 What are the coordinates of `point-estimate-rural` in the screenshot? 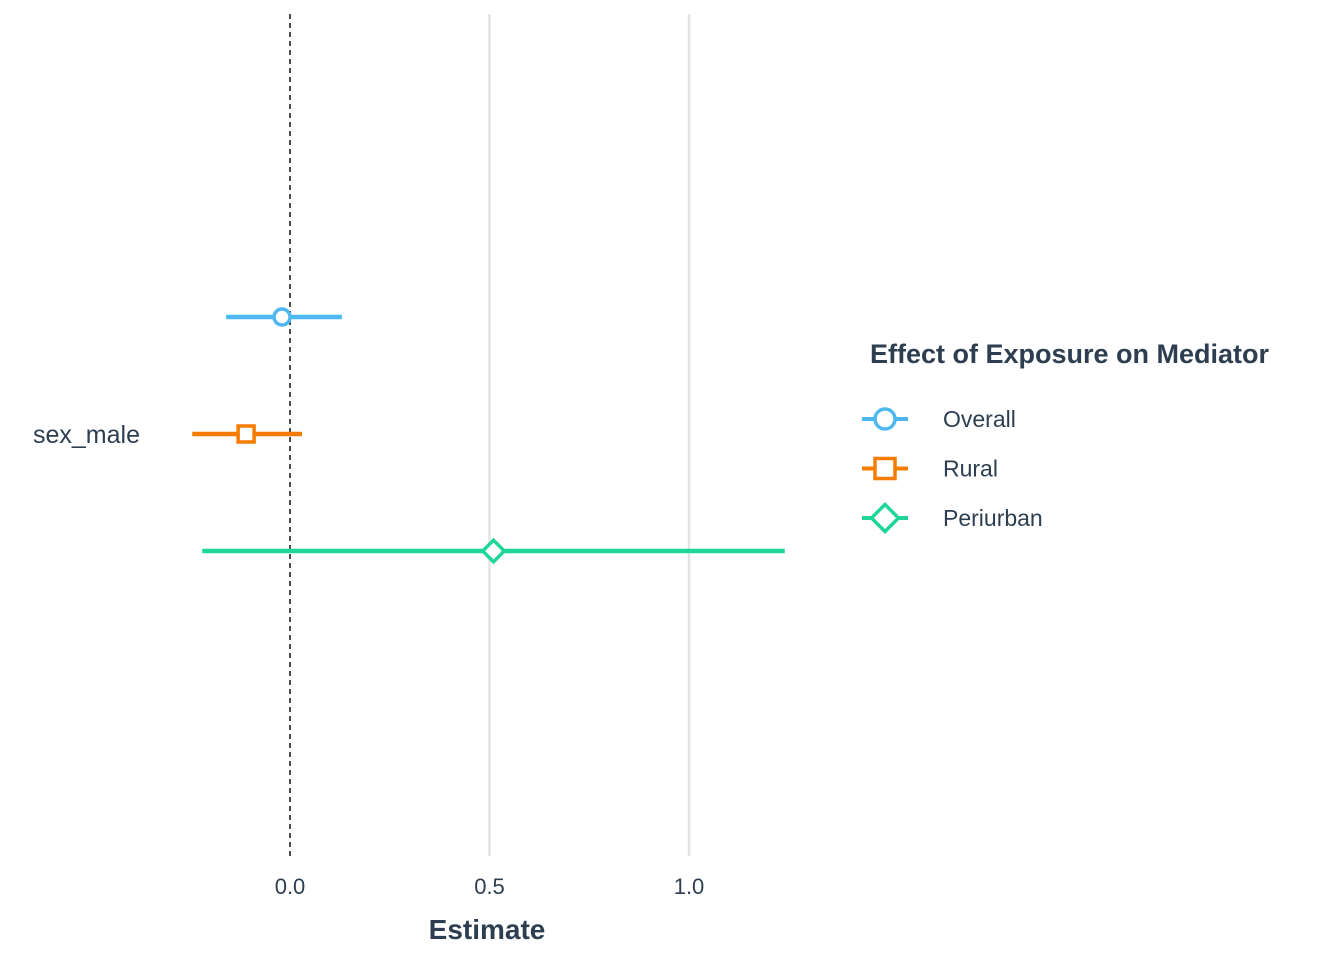 It's located at (246, 434).